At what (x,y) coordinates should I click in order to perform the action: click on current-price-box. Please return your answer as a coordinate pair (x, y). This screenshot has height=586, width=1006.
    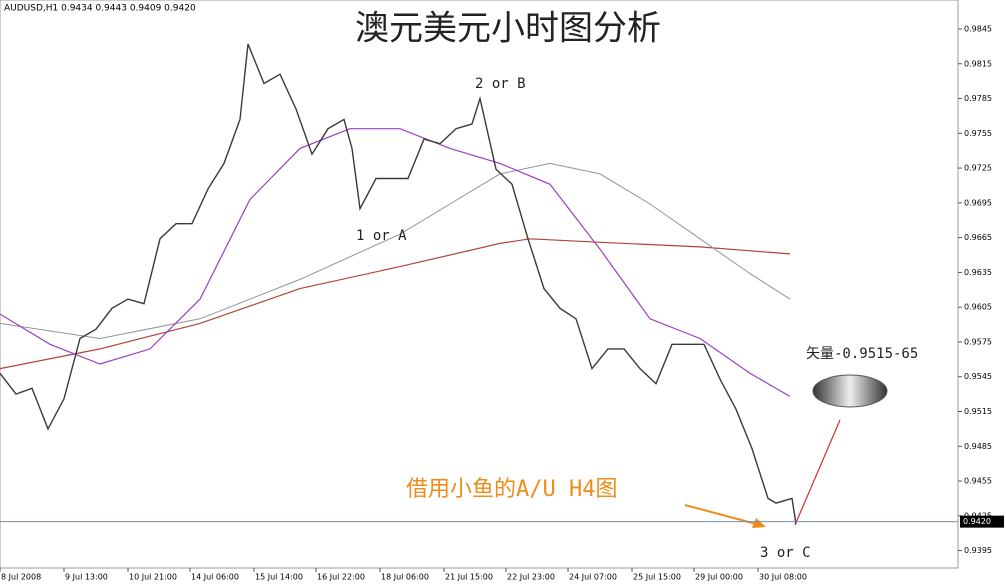
    Looking at the image, I should click on (982, 521).